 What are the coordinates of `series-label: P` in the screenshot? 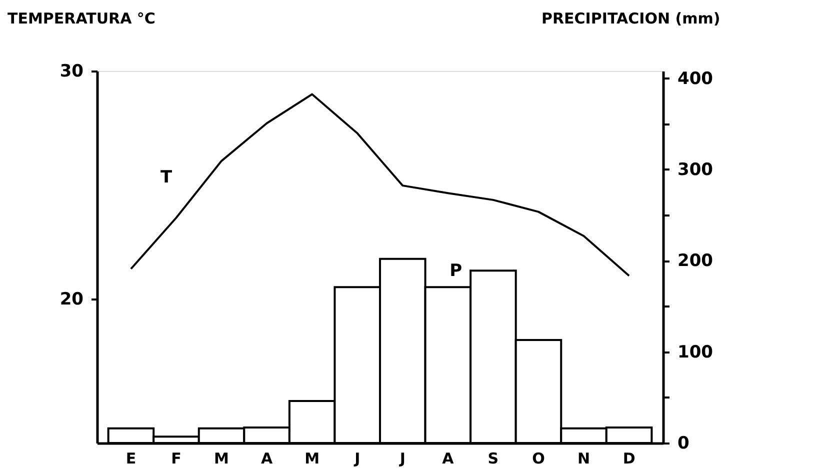 It's located at (456, 271).